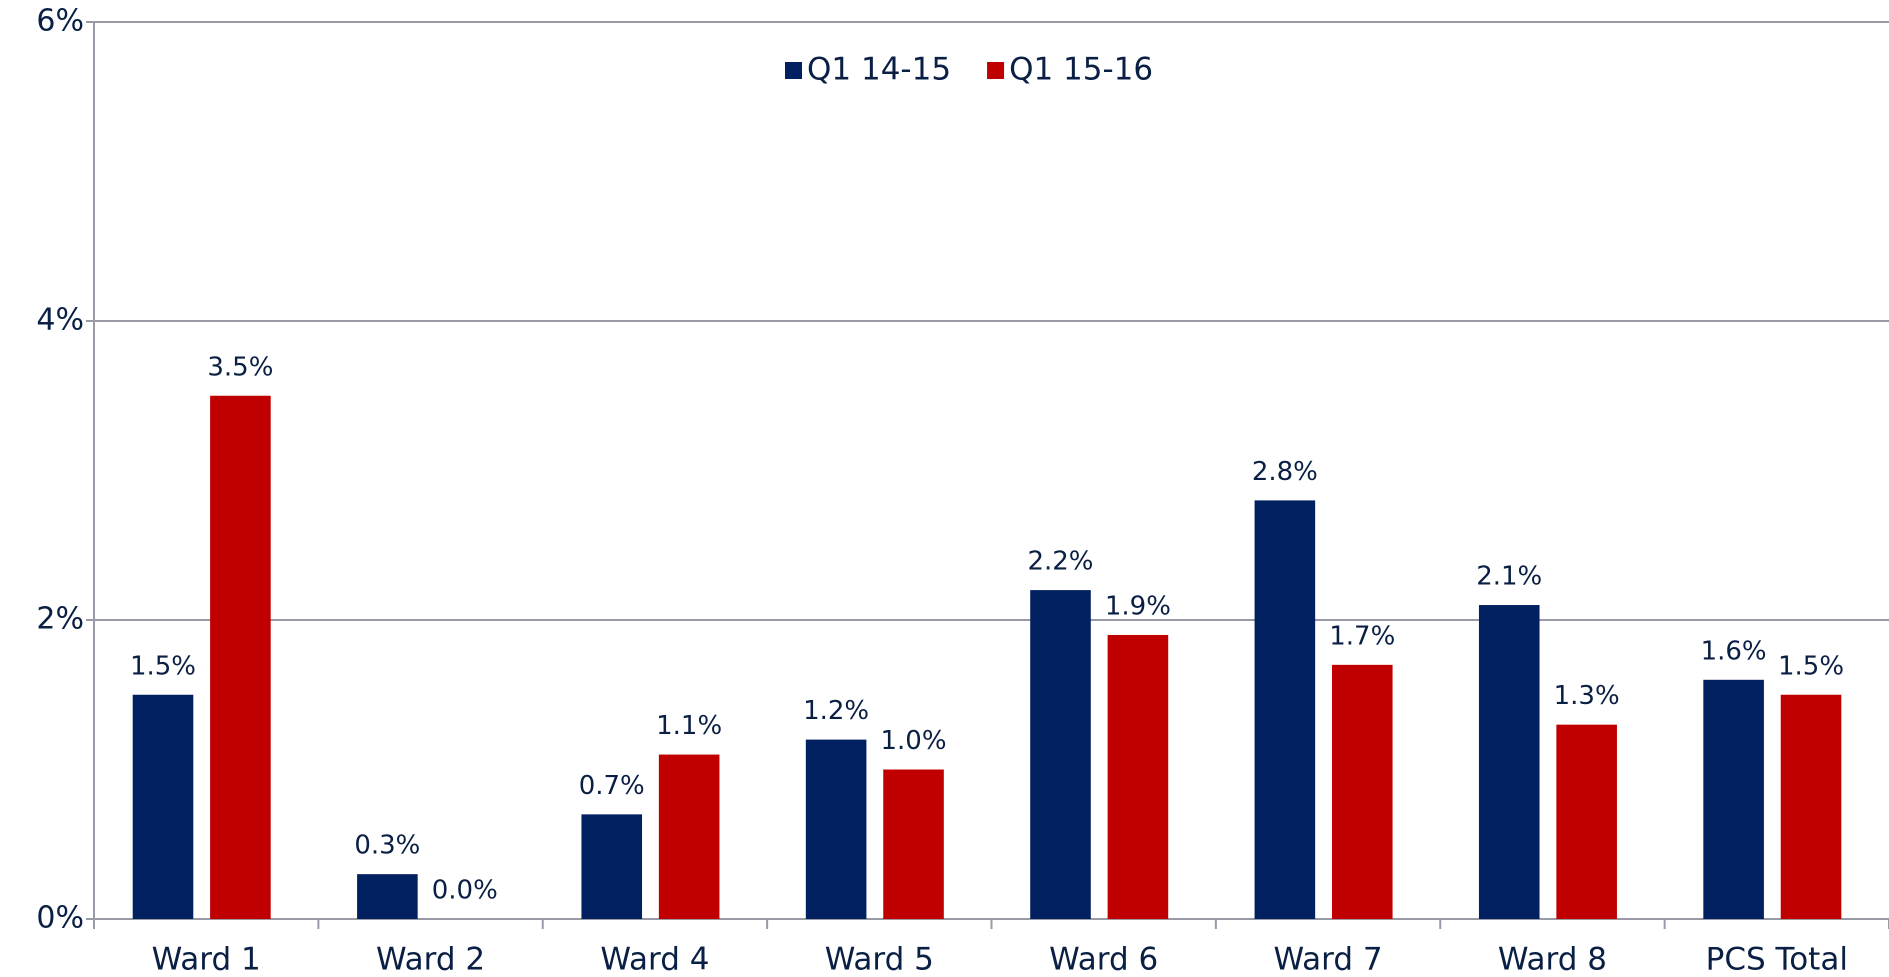  I want to click on value-label: 1.3%, so click(1587, 696).